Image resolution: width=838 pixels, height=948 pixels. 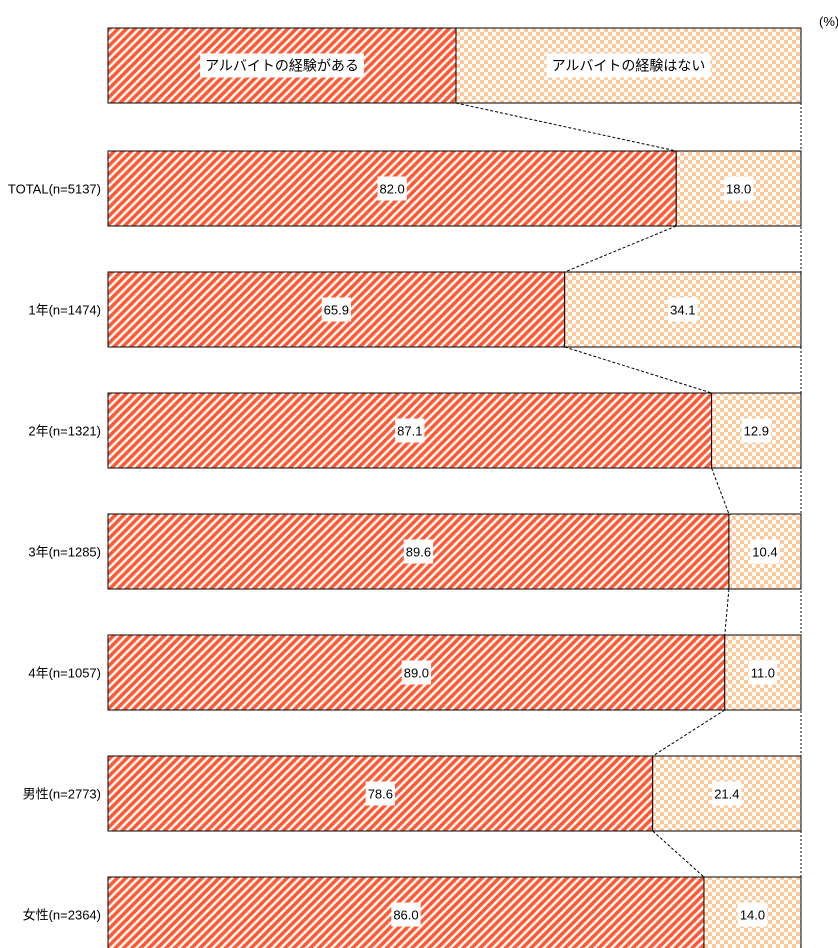 I want to click on value-label-experienced-2-group: 87.1, so click(x=410, y=430).